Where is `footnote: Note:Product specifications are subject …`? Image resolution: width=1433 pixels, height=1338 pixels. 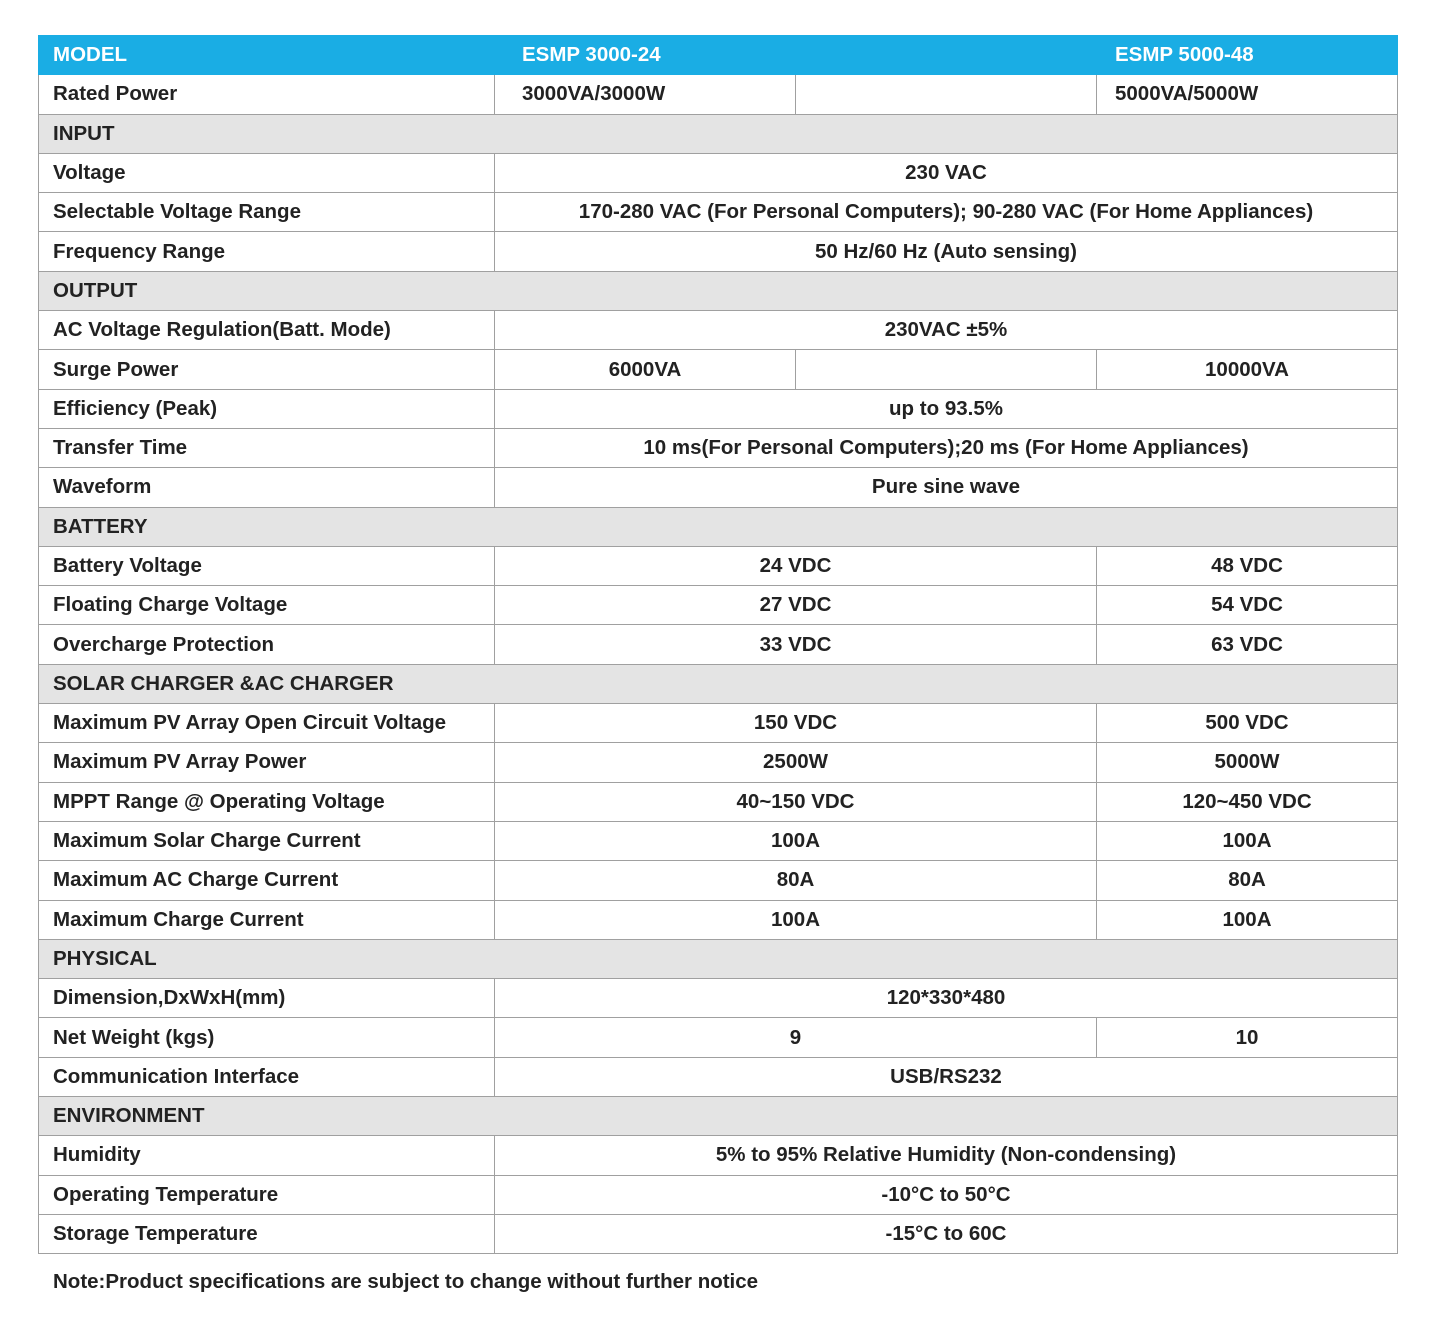
footnote: Note:Product specifications are subject … is located at coordinates (406, 1281).